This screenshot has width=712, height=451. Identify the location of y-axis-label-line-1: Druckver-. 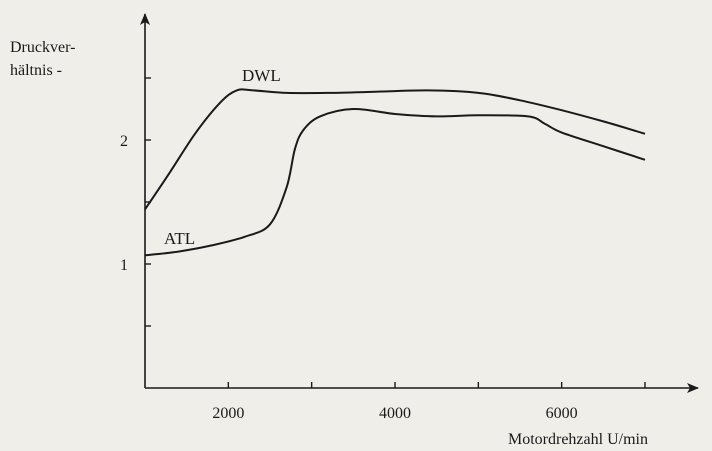
(42, 47).